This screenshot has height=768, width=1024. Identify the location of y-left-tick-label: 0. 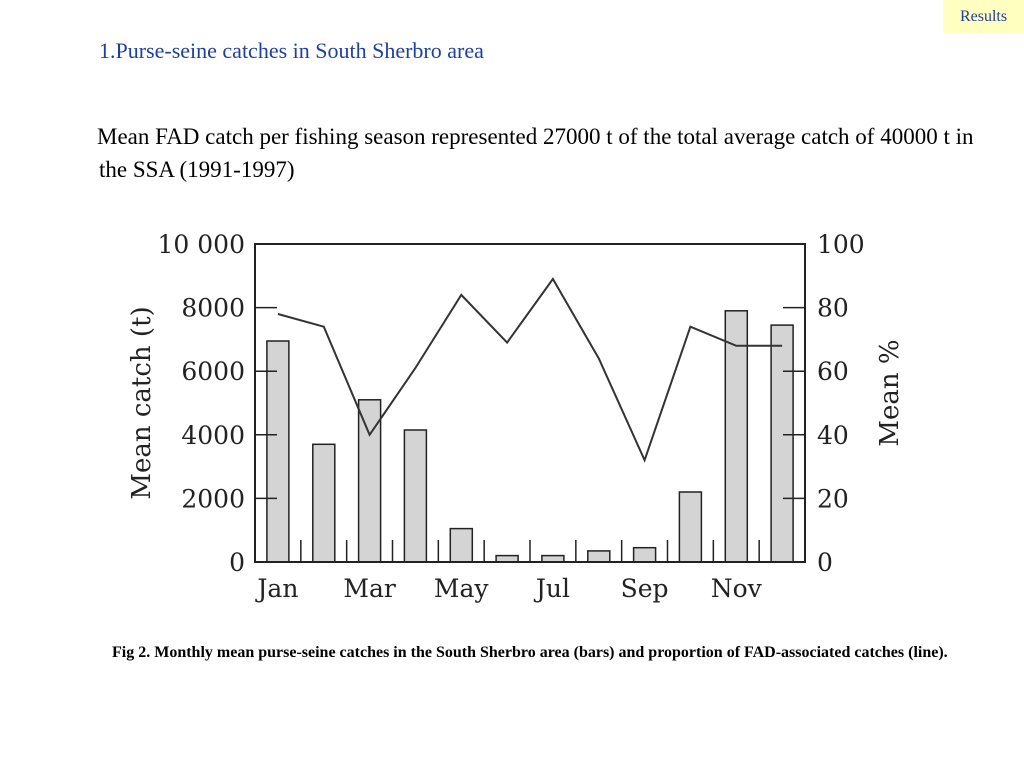
(237, 562).